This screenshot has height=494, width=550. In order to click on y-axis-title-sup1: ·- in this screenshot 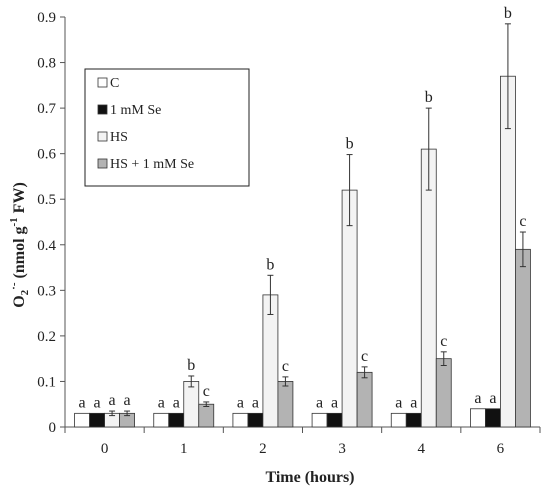, I will do `click(14, 286)`.